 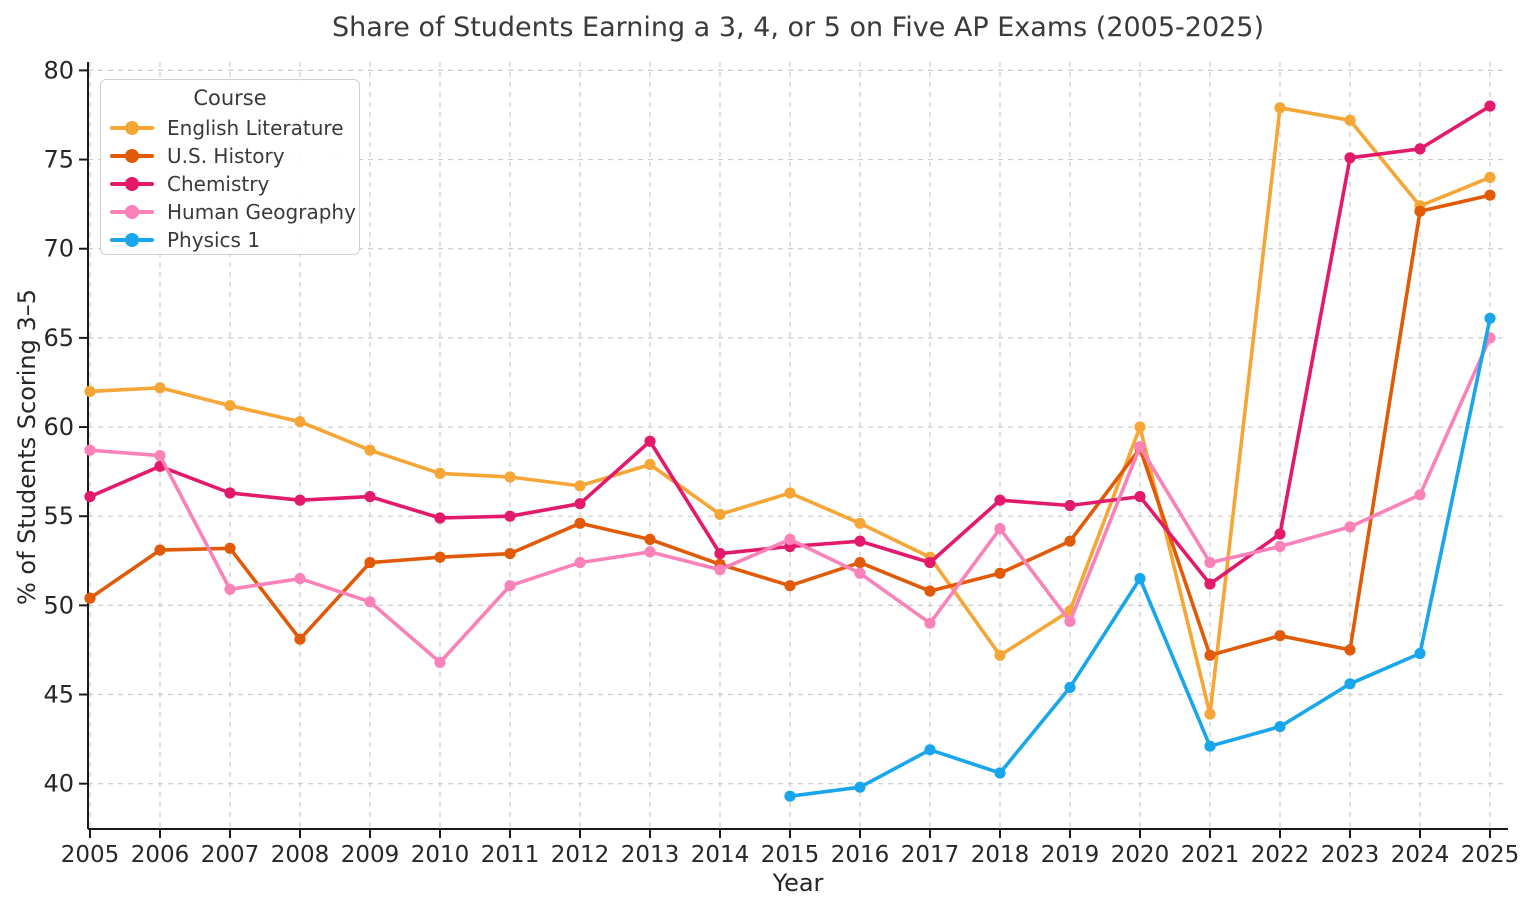 I want to click on point-human-geography-2011, so click(x=510, y=586).